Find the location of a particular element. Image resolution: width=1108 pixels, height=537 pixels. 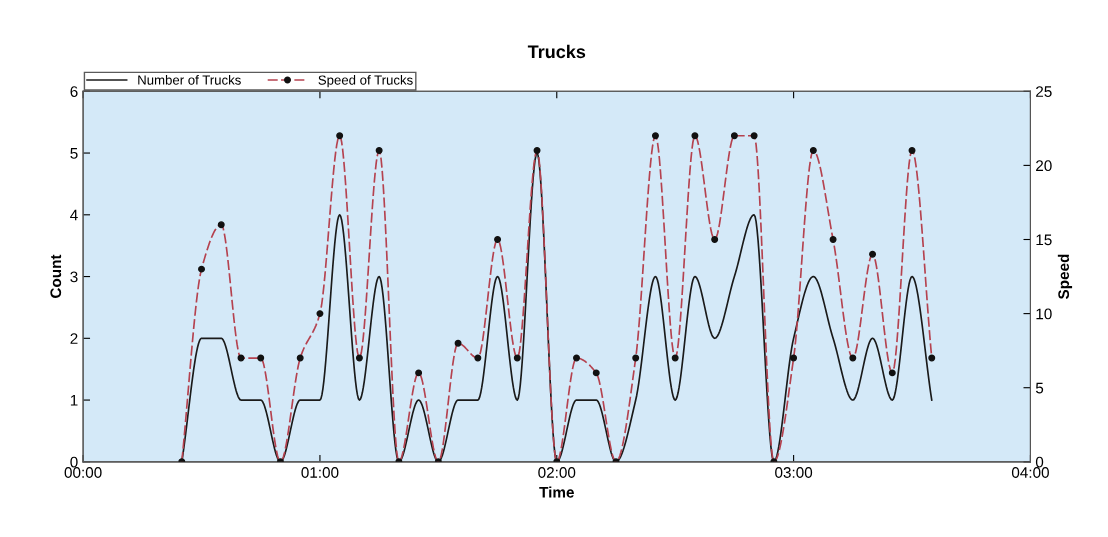

y2-tick-label: 15 is located at coordinates (1044, 240).